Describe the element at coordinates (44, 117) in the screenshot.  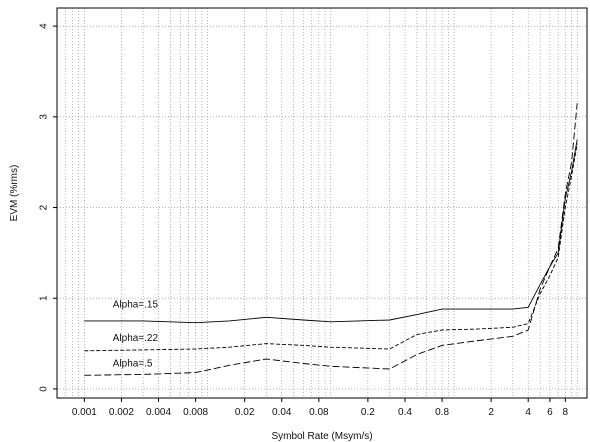
I see `y-tick-label: 3` at that location.